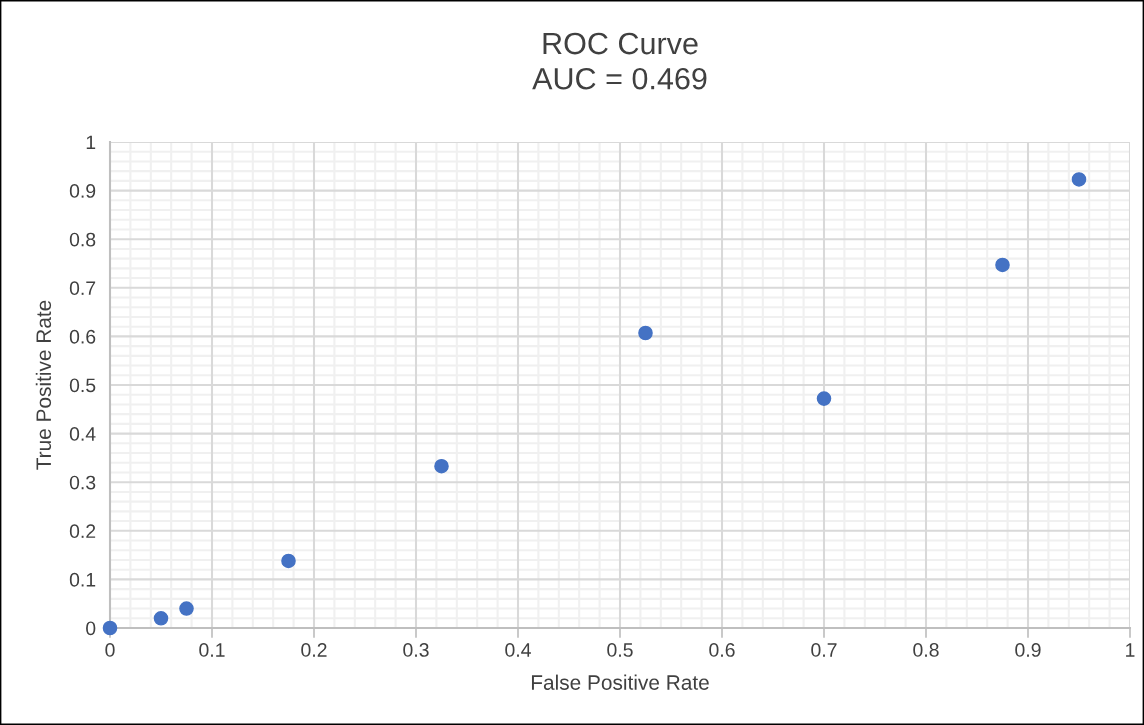 The image size is (1144, 725). I want to click on x-tick-label: 0, so click(110, 650).